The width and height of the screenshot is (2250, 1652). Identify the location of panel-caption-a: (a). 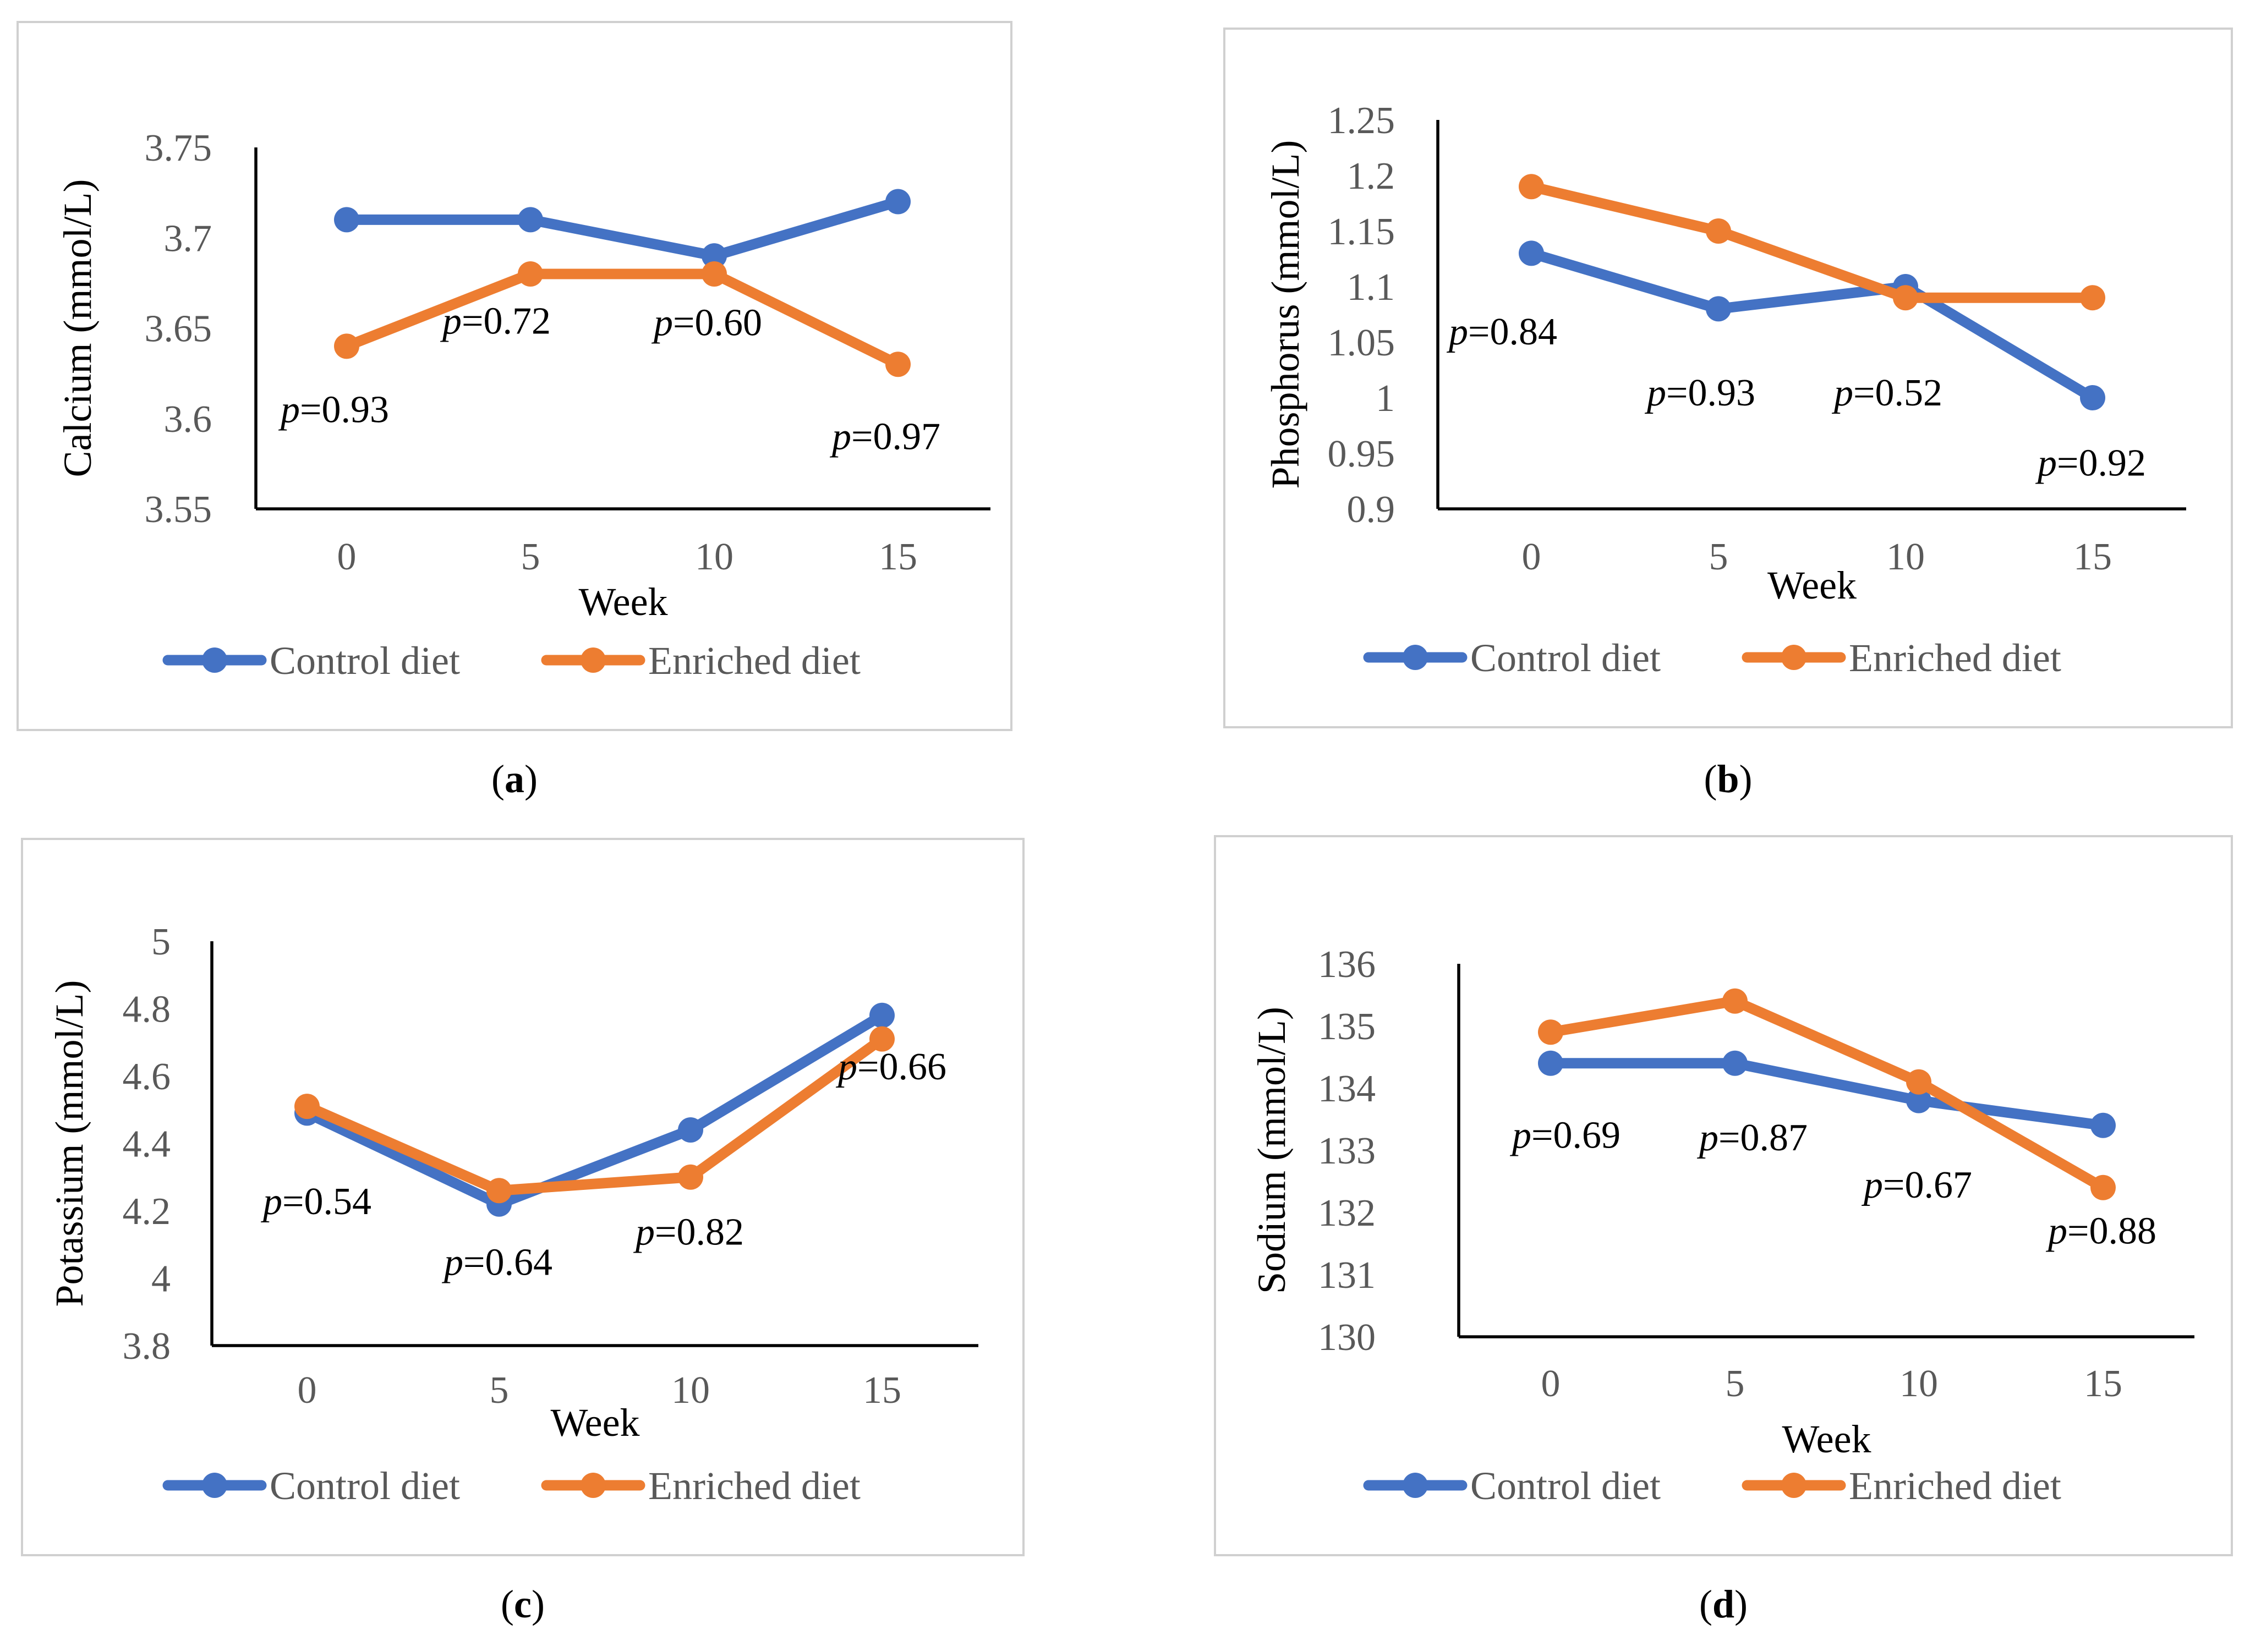
(514, 779).